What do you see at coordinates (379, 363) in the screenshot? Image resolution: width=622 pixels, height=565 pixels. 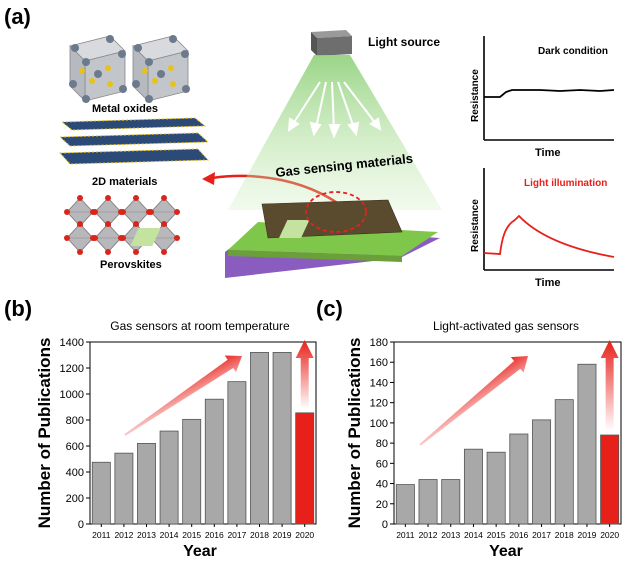 I see `y-tick-label: 160` at bounding box center [379, 363].